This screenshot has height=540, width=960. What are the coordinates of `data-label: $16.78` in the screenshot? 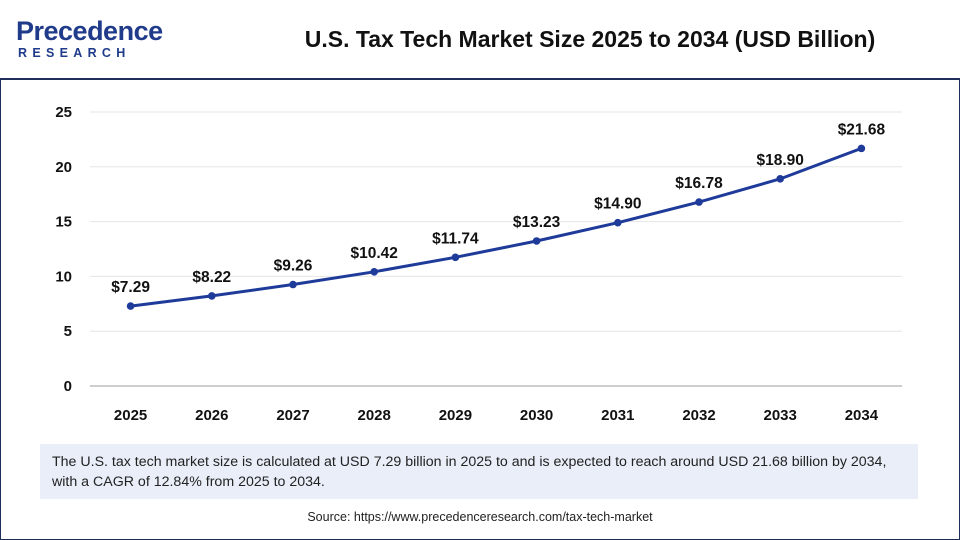 It's located at (699, 183).